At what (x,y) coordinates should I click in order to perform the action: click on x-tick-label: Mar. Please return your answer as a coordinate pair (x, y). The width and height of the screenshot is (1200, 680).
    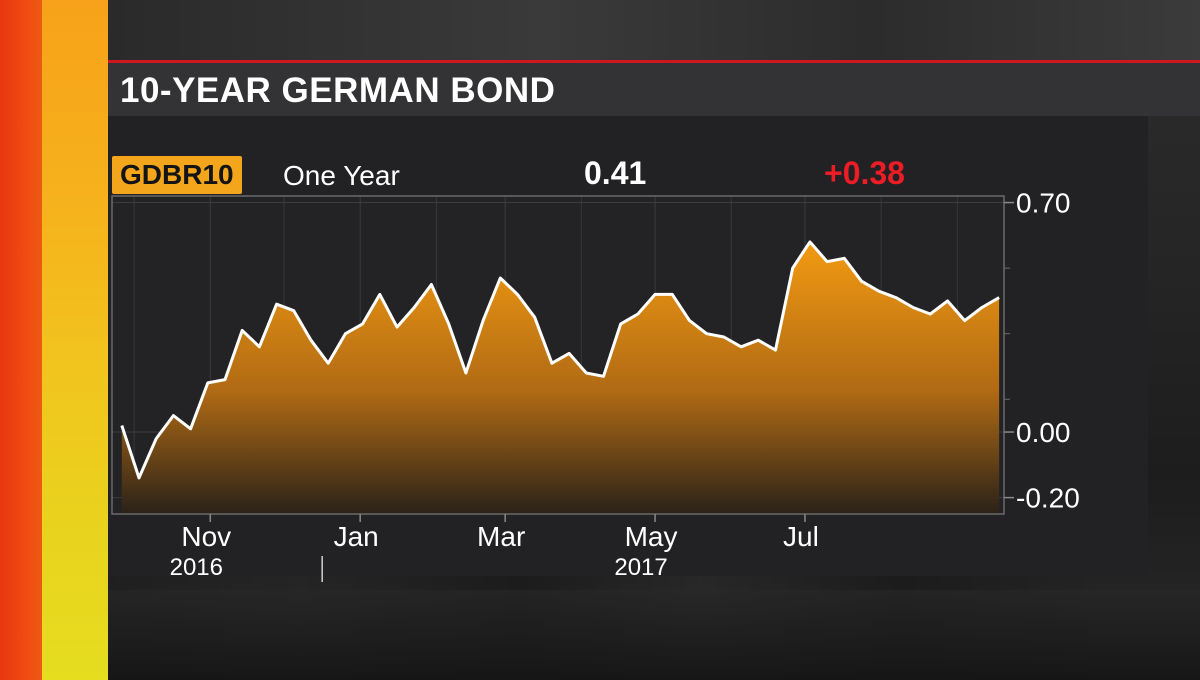
    Looking at the image, I should click on (501, 536).